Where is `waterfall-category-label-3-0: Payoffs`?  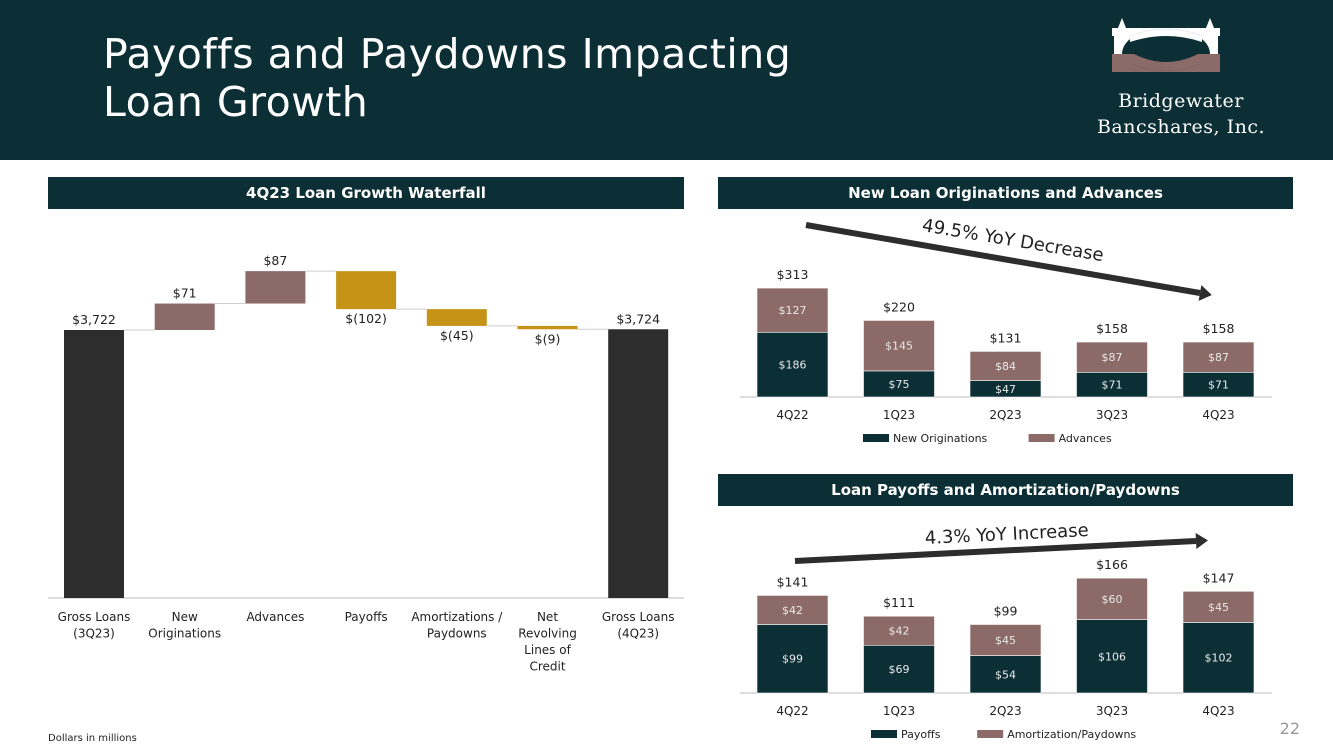 waterfall-category-label-3-0: Payoffs is located at coordinates (366, 617).